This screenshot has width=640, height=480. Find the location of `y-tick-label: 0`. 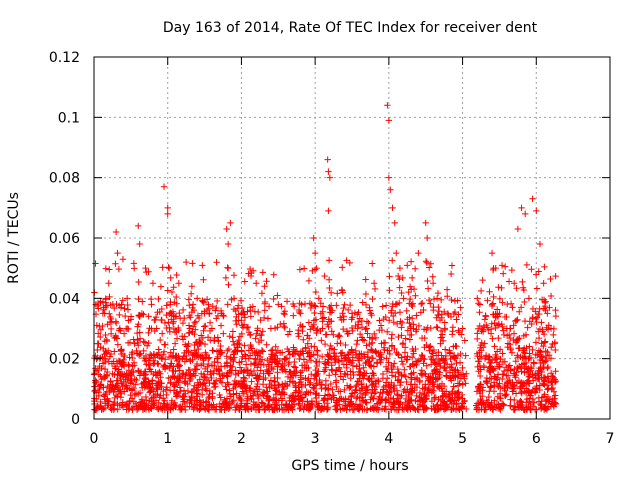

y-tick-label: 0 is located at coordinates (75, 420).